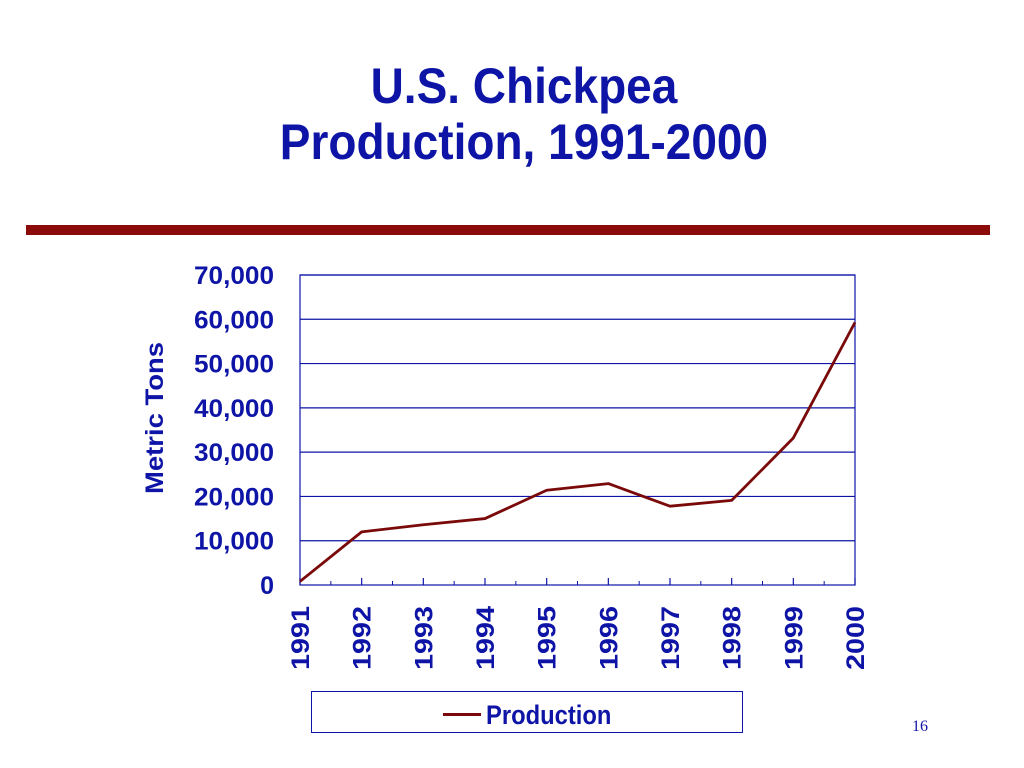 The image size is (1024, 768). I want to click on y-tick-label: 0, so click(267, 586).